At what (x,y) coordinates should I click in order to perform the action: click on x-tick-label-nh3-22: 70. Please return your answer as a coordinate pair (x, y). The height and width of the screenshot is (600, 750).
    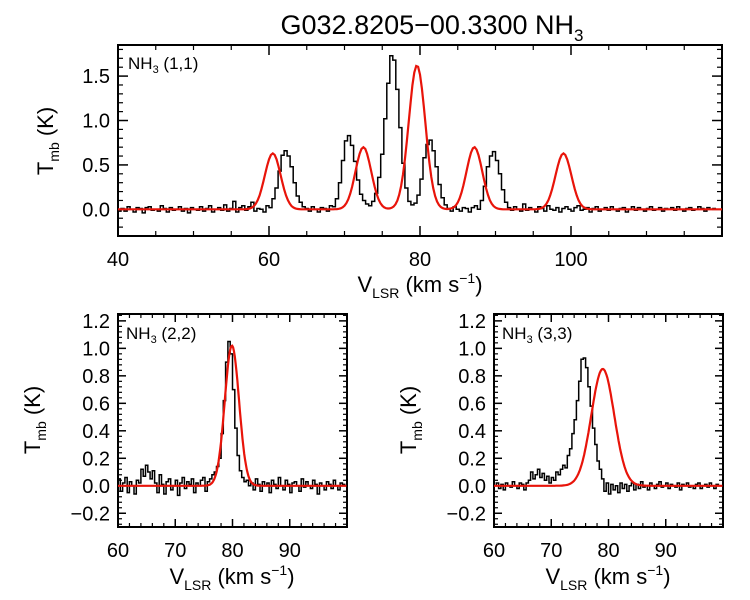
    Looking at the image, I should click on (175, 551).